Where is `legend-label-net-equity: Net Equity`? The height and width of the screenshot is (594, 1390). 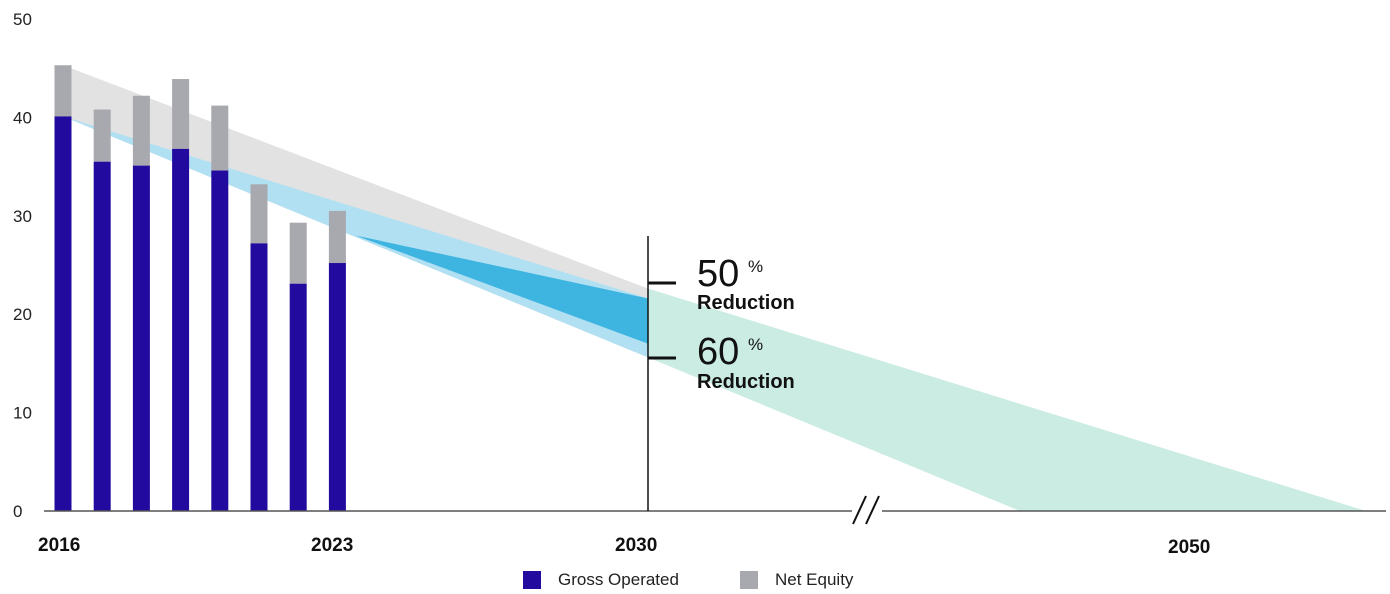 legend-label-net-equity: Net Equity is located at coordinates (814, 579).